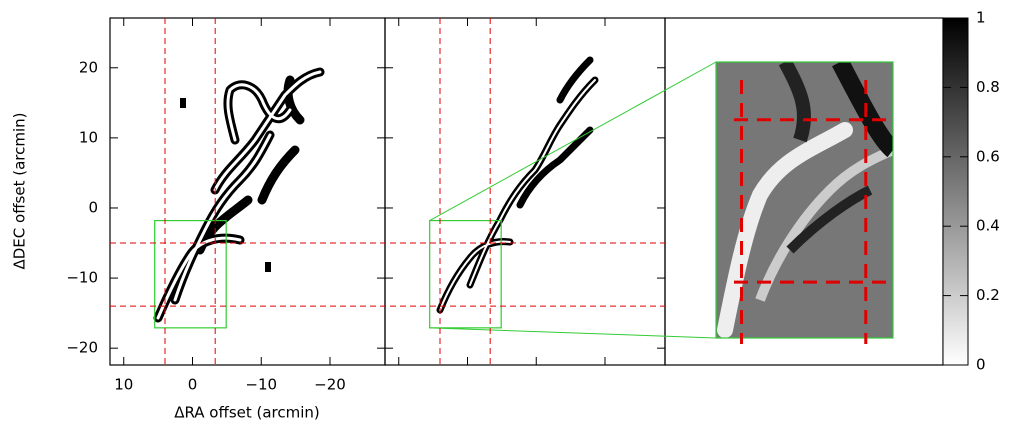 The image size is (1011, 430). Describe the element at coordinates (517, 185) in the screenshot. I see `filament-map-filtered` at that location.